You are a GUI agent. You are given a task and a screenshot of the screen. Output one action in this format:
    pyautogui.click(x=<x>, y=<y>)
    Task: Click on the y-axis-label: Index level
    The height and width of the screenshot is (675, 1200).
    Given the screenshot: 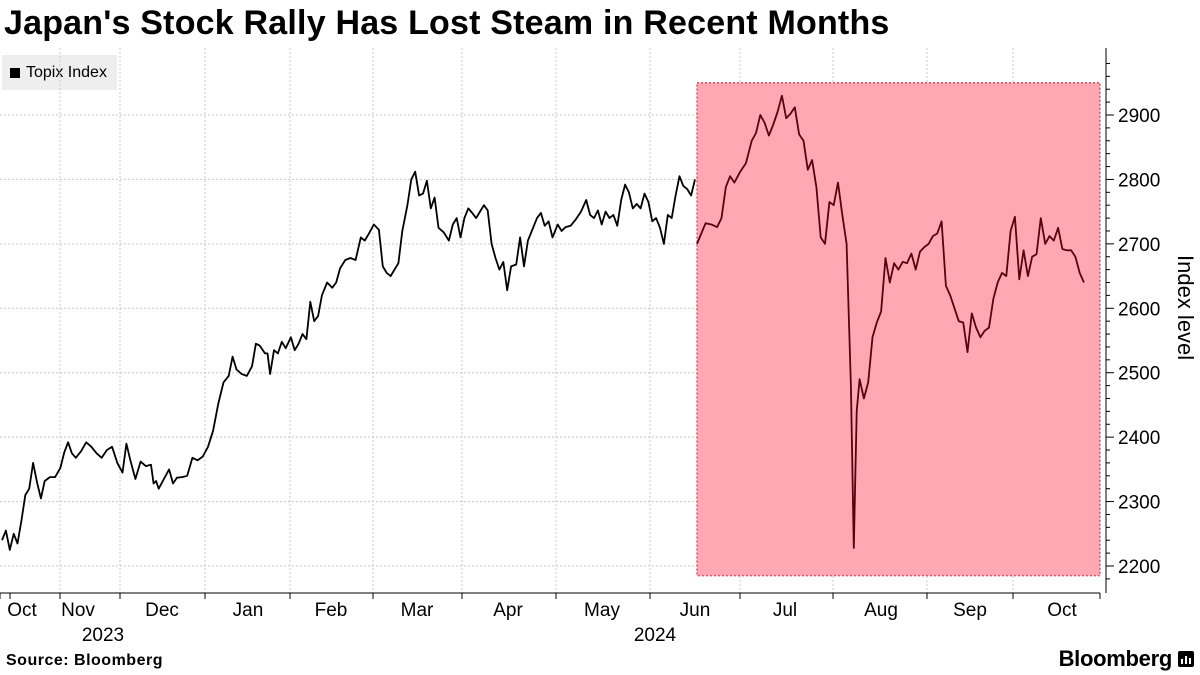 What is the action you would take?
    pyautogui.click(x=1185, y=307)
    